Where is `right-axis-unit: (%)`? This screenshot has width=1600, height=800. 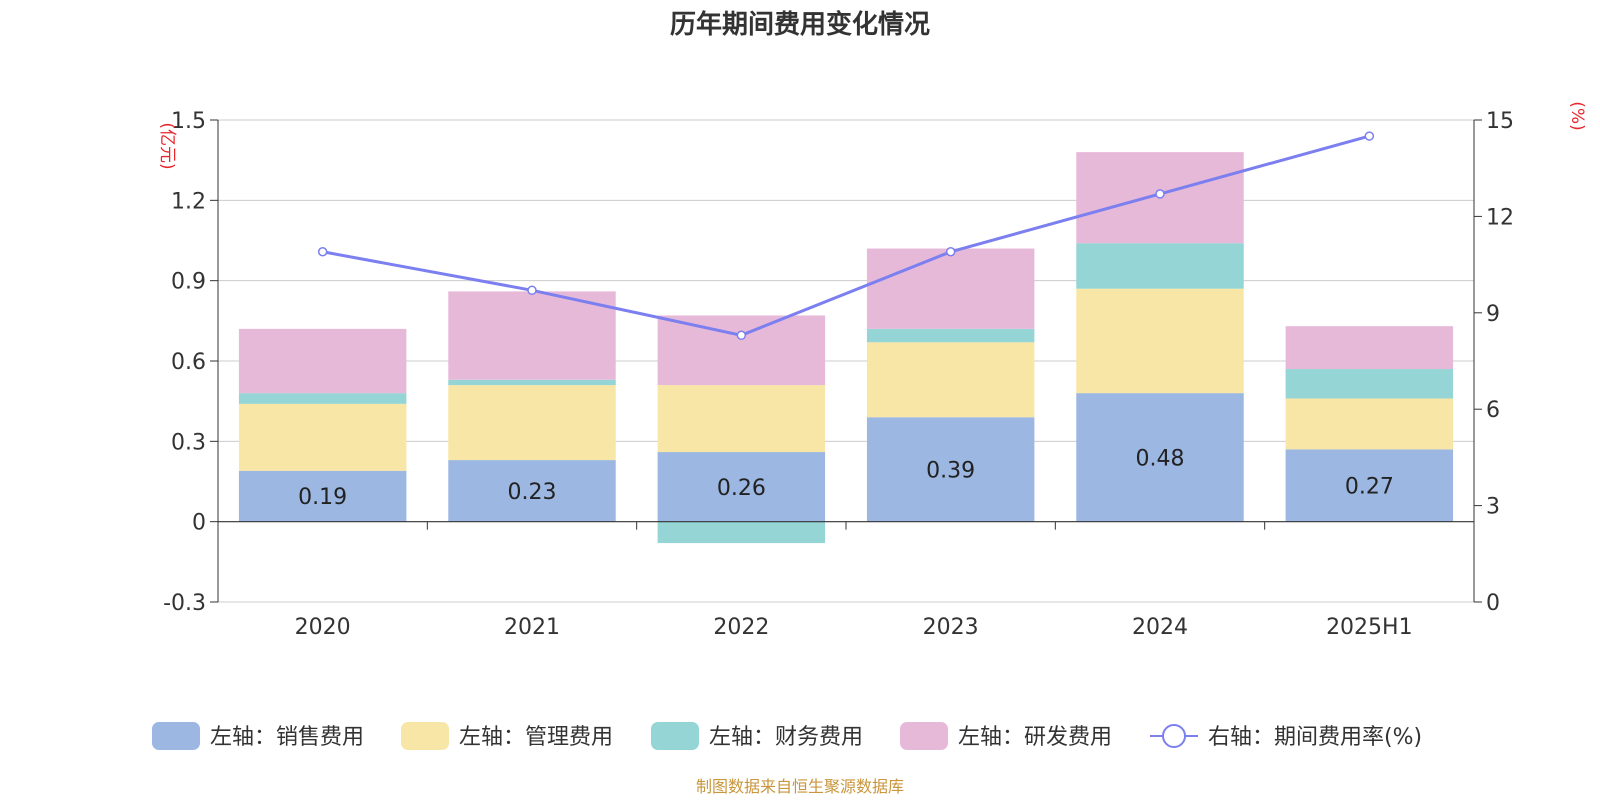
right-axis-unit: (%) is located at coordinates (1577, 115).